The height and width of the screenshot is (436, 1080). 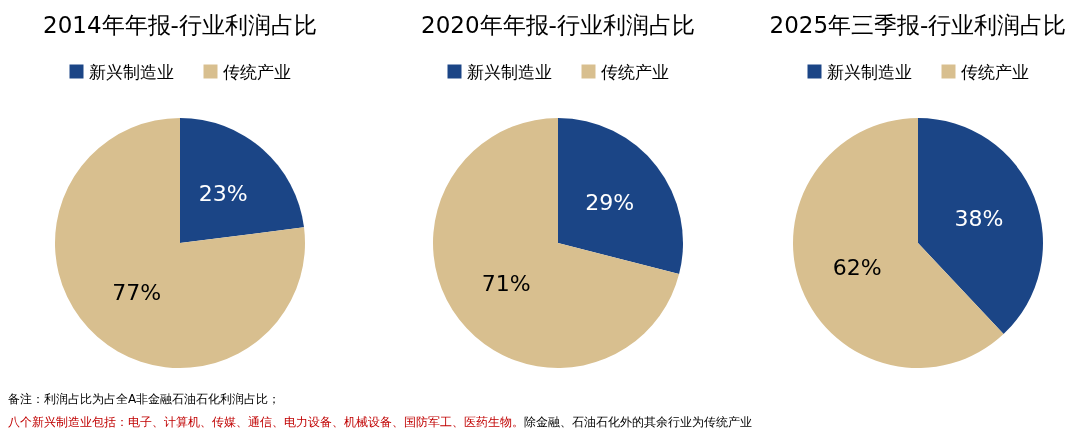 I want to click on data-label: 62%, so click(x=857, y=267).